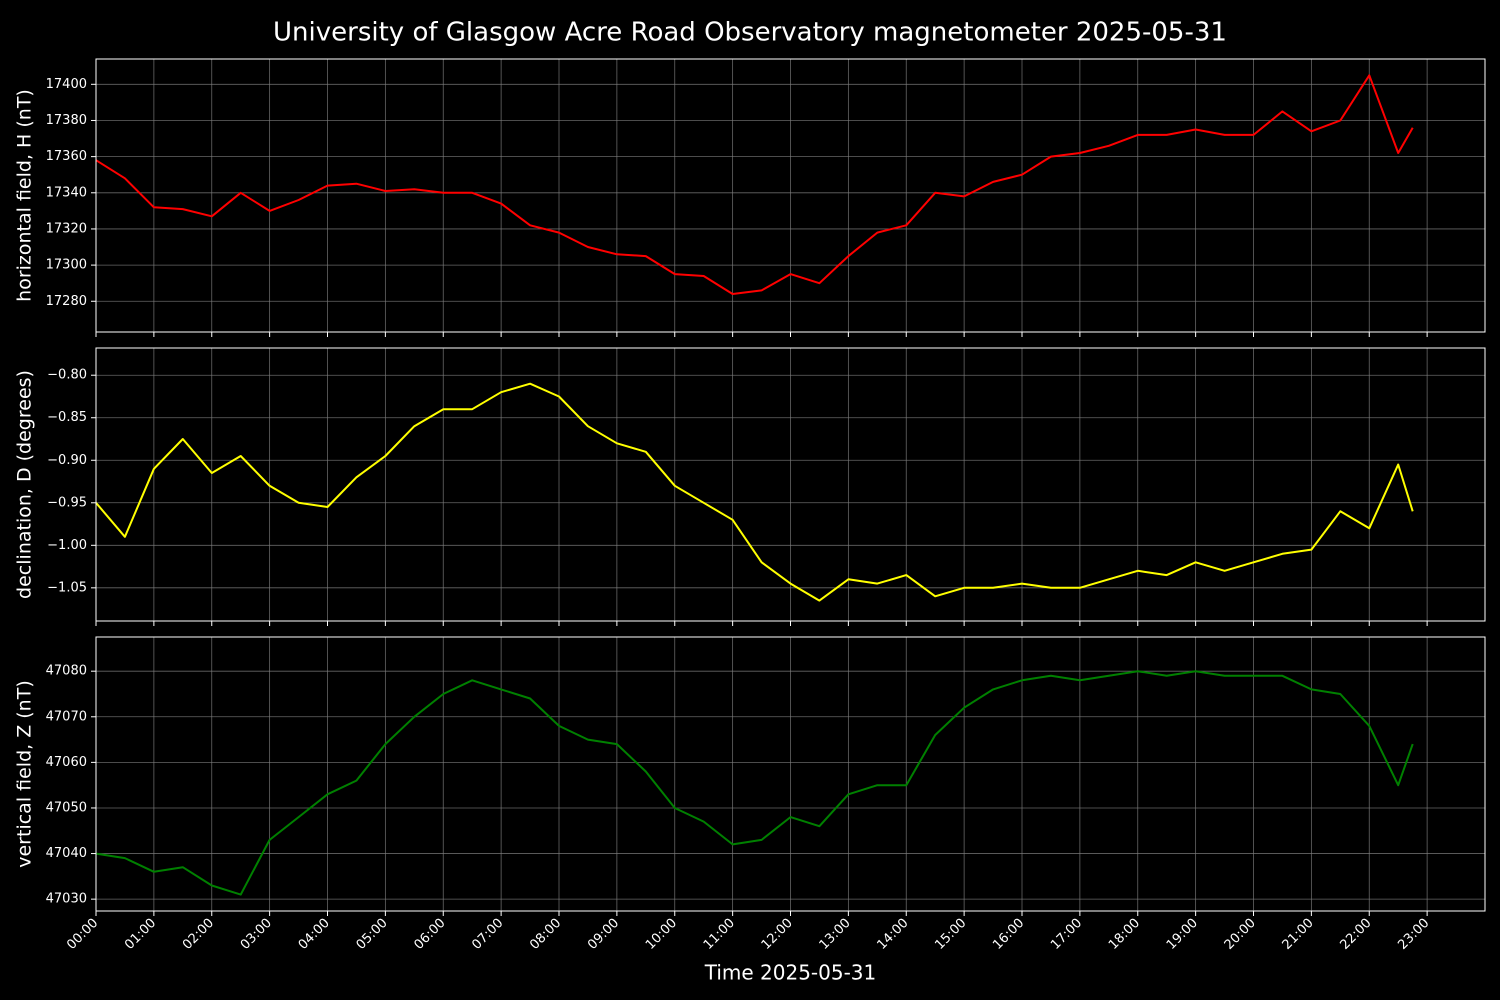 The height and width of the screenshot is (1000, 1500). Describe the element at coordinates (66, 301) in the screenshot. I see `y-tick-label: 17280` at that location.